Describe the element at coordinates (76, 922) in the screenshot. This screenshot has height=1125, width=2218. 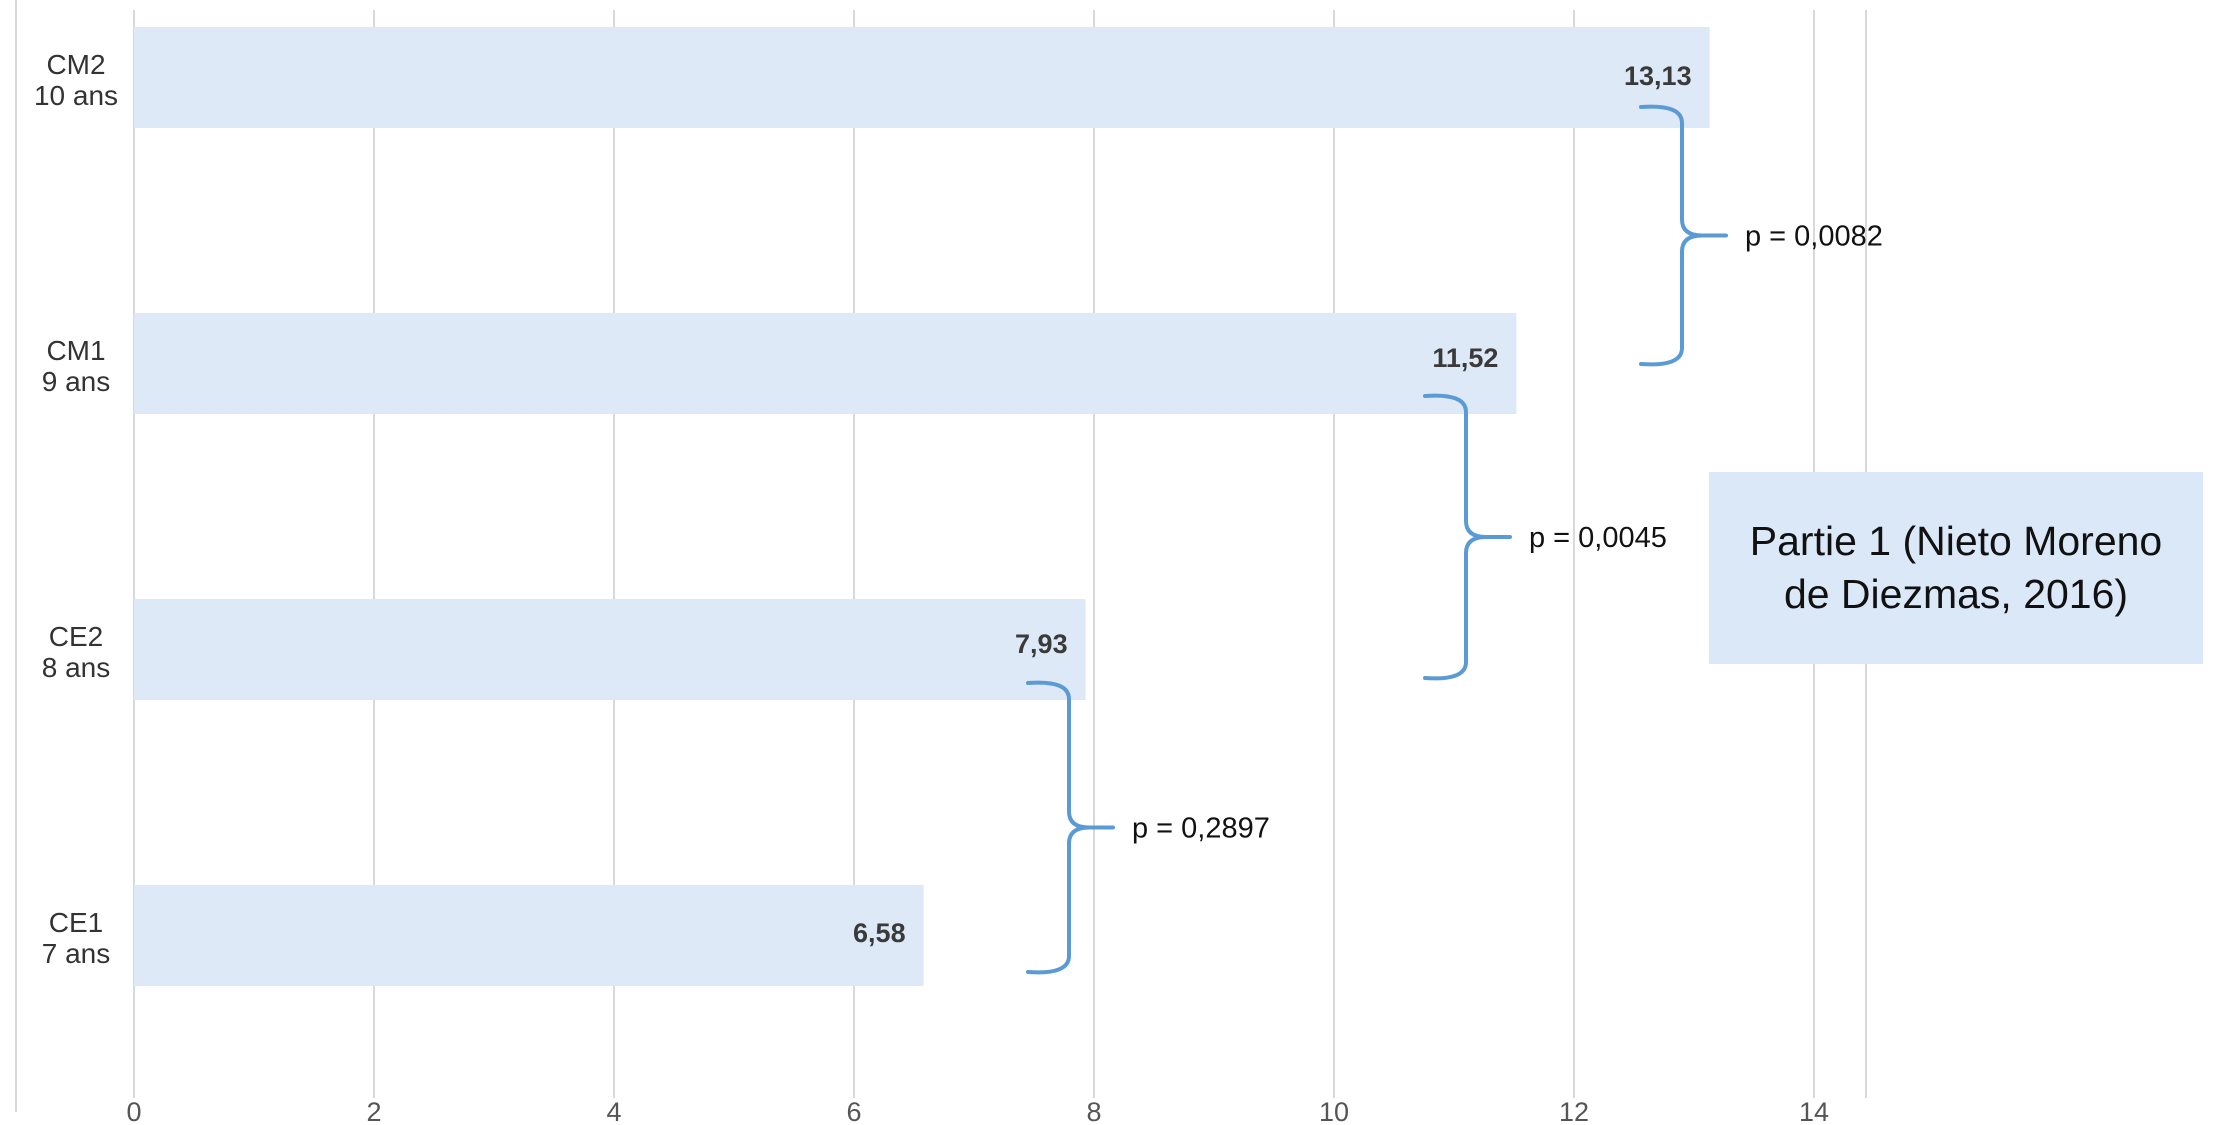
I see `category-label: CE1` at that location.